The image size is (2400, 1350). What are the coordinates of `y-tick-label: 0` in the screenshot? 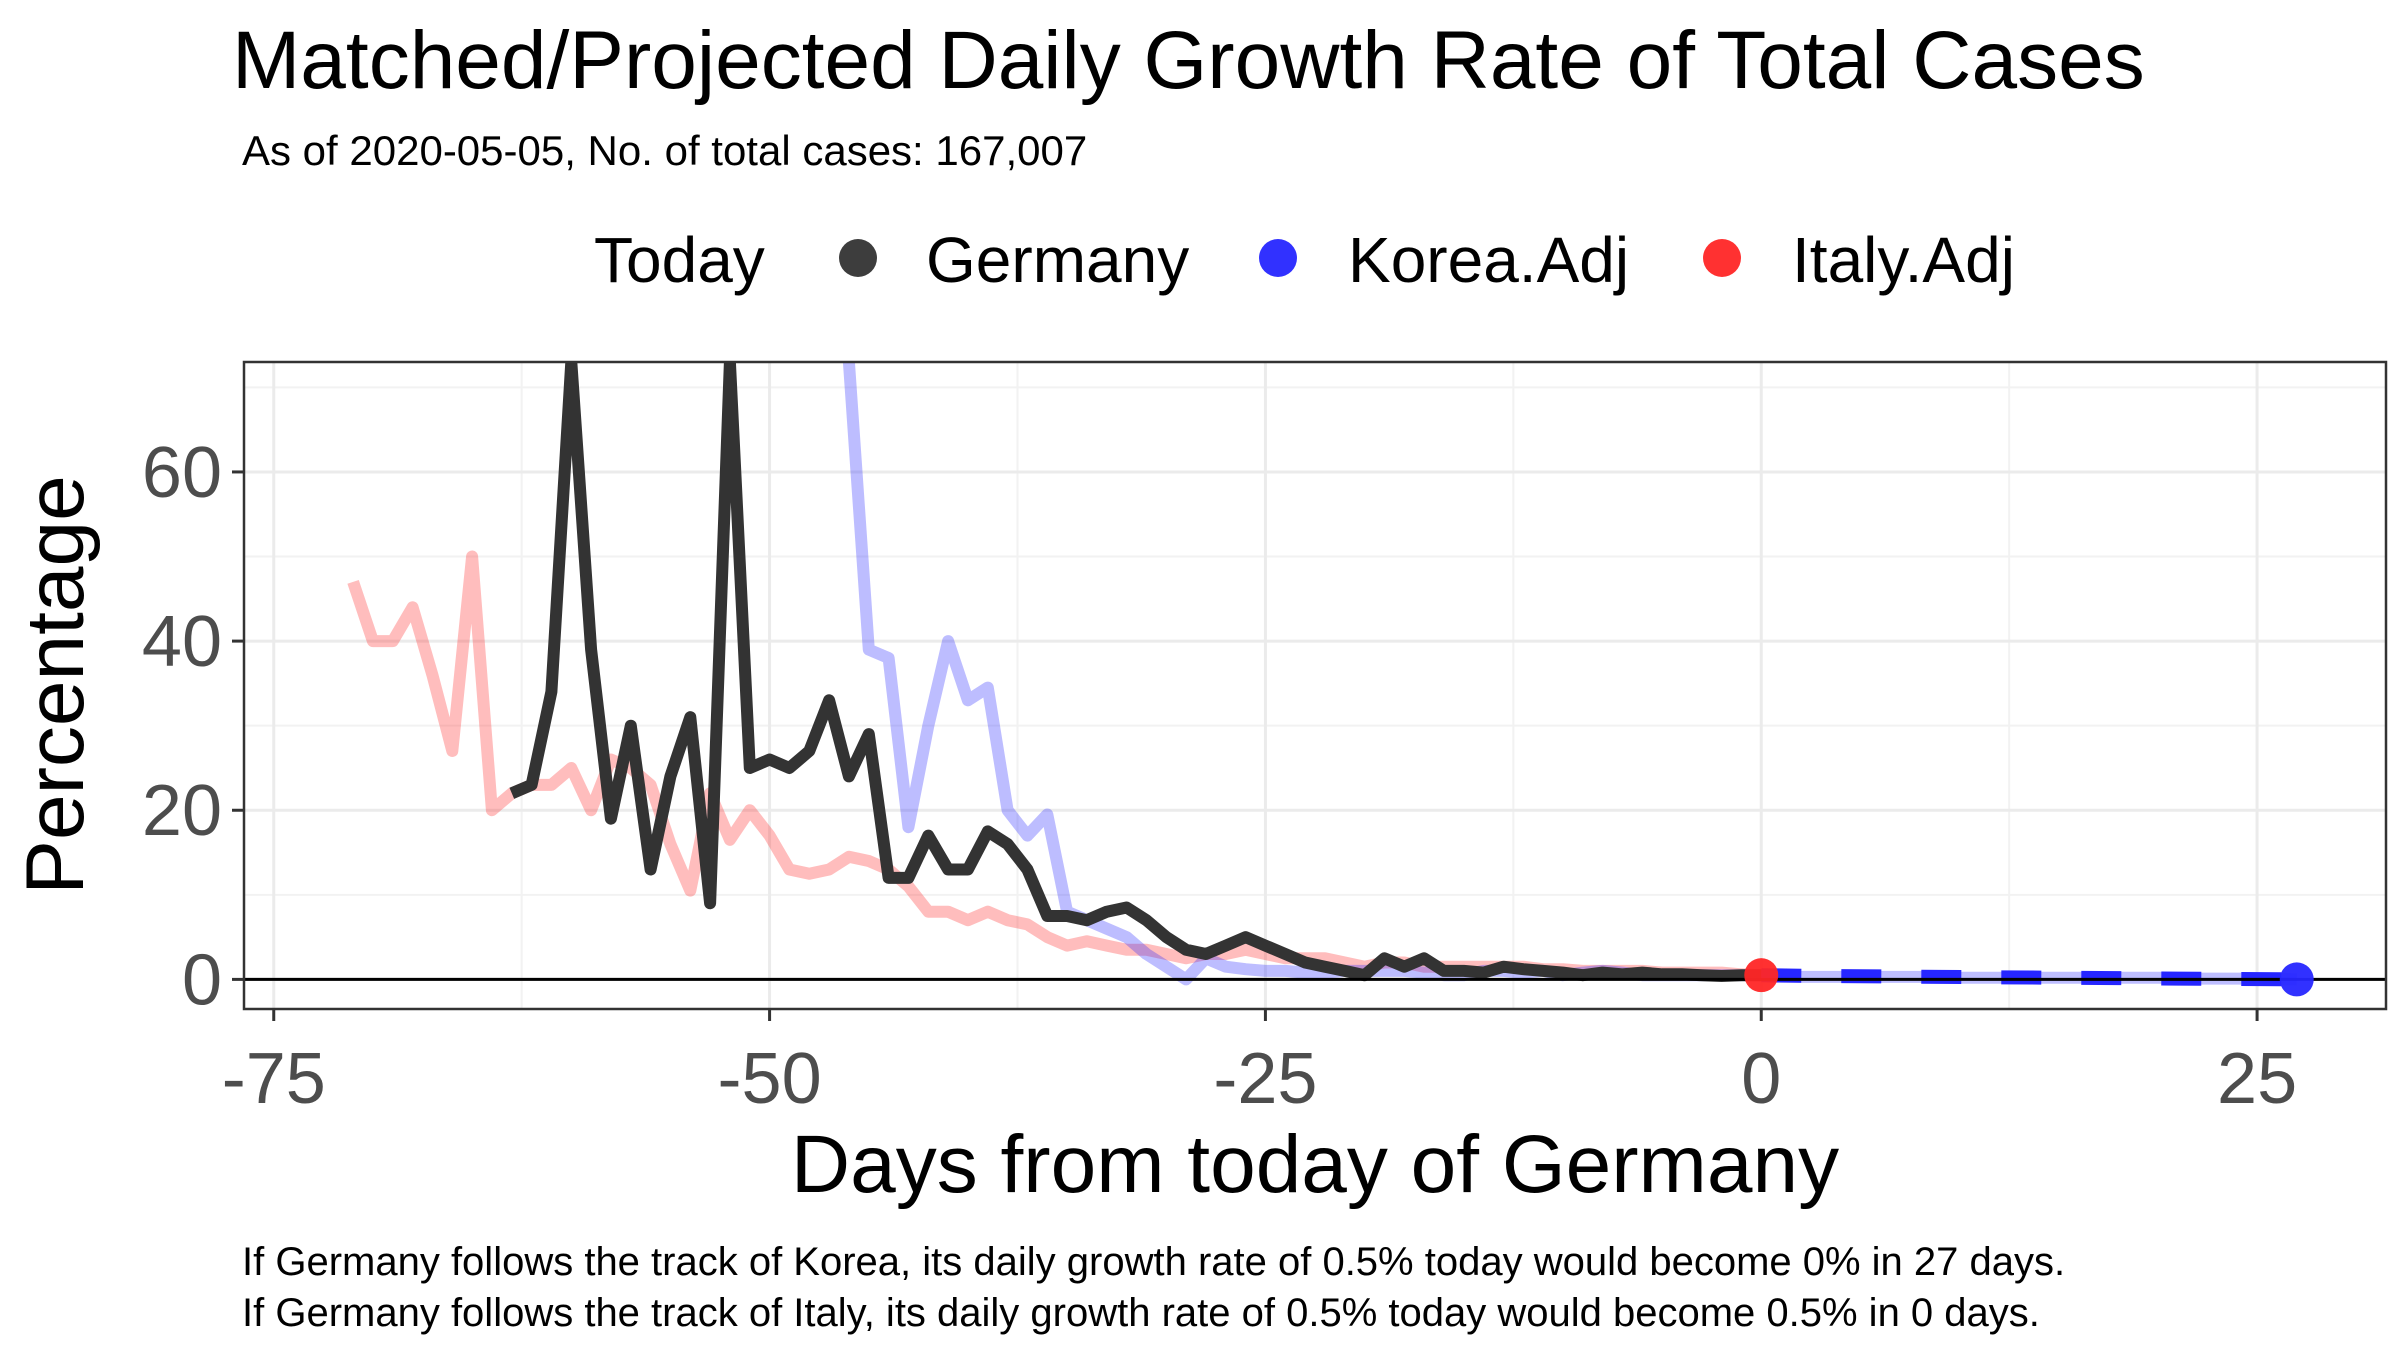 It's located at (202, 980).